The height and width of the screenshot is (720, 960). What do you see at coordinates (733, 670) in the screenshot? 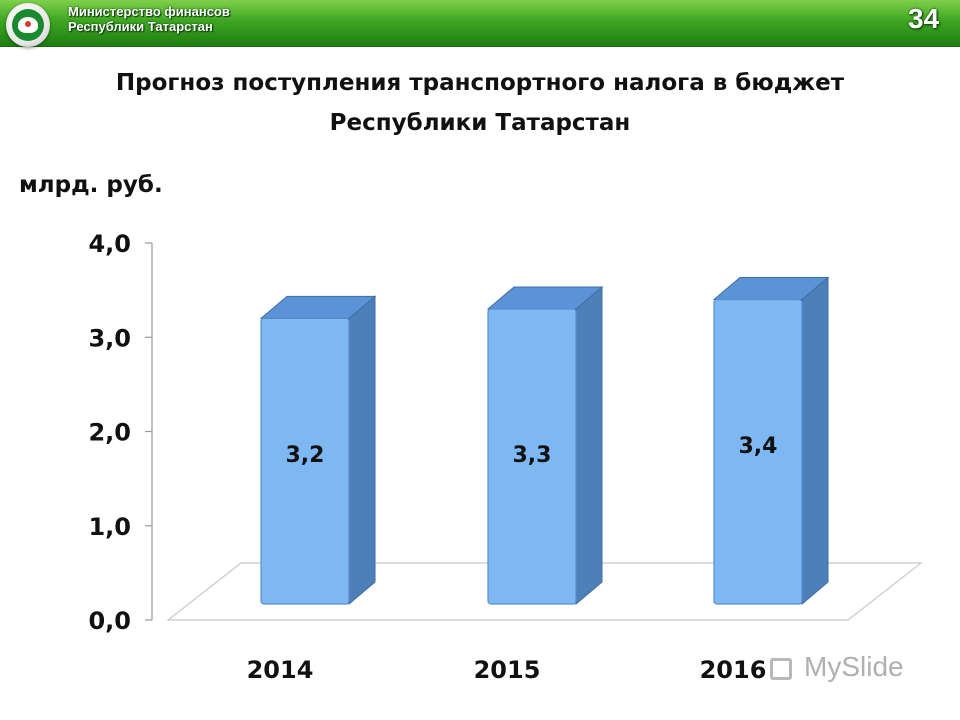
I see `x-tick-label: 2016` at bounding box center [733, 670].